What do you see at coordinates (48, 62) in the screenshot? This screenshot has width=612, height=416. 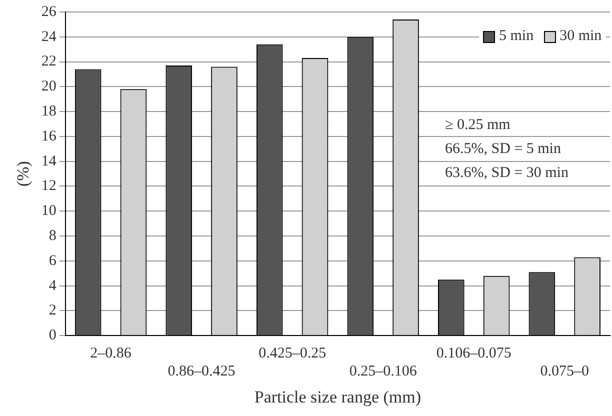 I see `y-tick-label: 22` at bounding box center [48, 62].